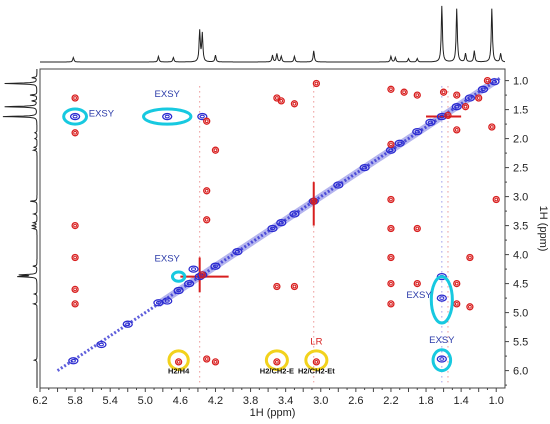 This screenshot has width=550, height=424. Describe the element at coordinates (316, 371) in the screenshot. I see `annotation-label: H2/CH2-Et` at that location.